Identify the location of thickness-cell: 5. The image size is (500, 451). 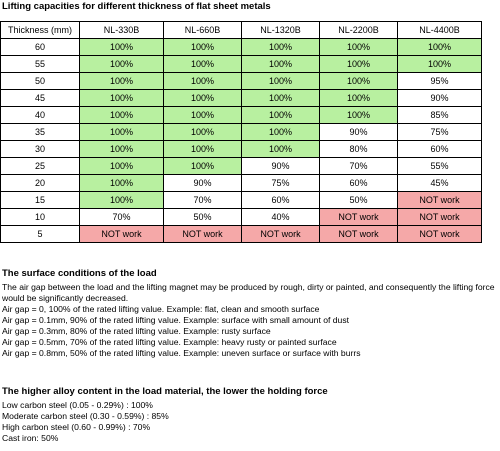
(40, 234).